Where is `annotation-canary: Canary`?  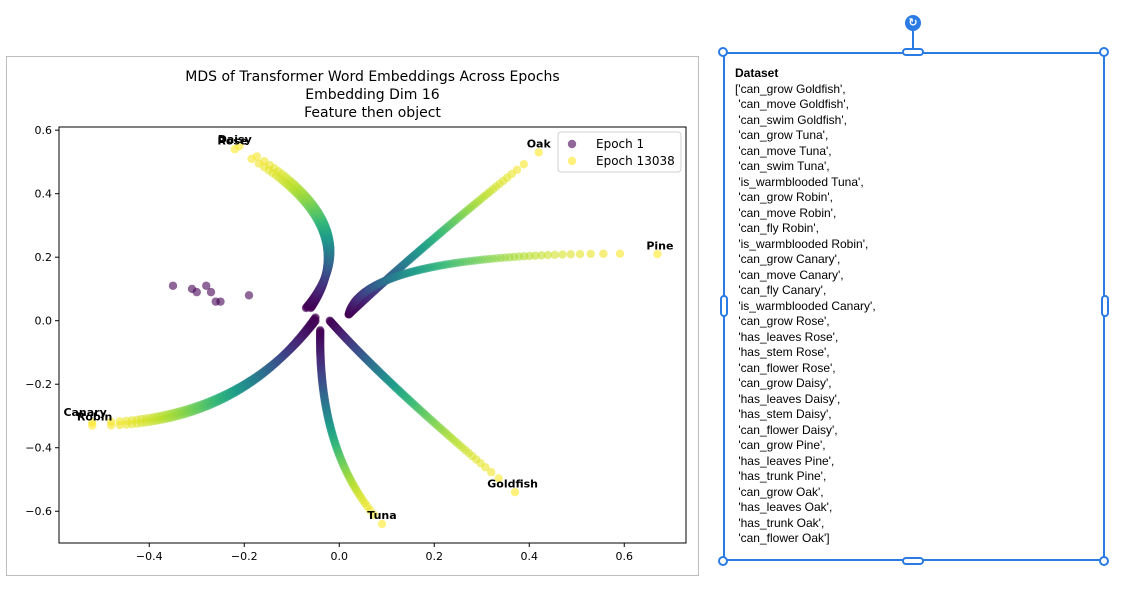
annotation-canary: Canary is located at coordinates (84, 412).